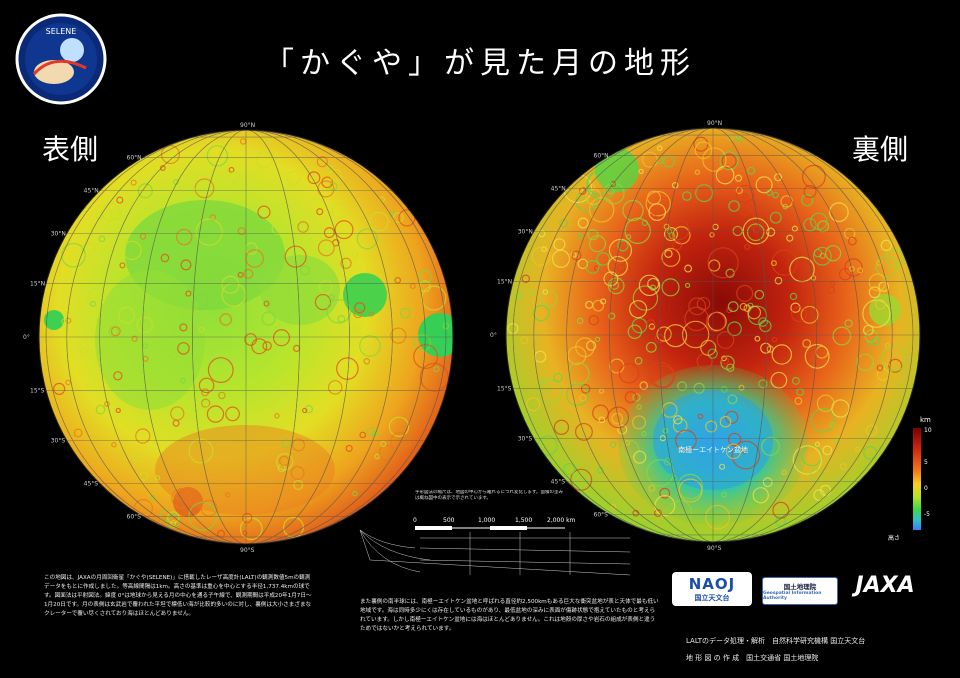 This screenshot has width=960, height=678. I want to click on naoj-logo: NAOJ 国立天文台, so click(712, 589).